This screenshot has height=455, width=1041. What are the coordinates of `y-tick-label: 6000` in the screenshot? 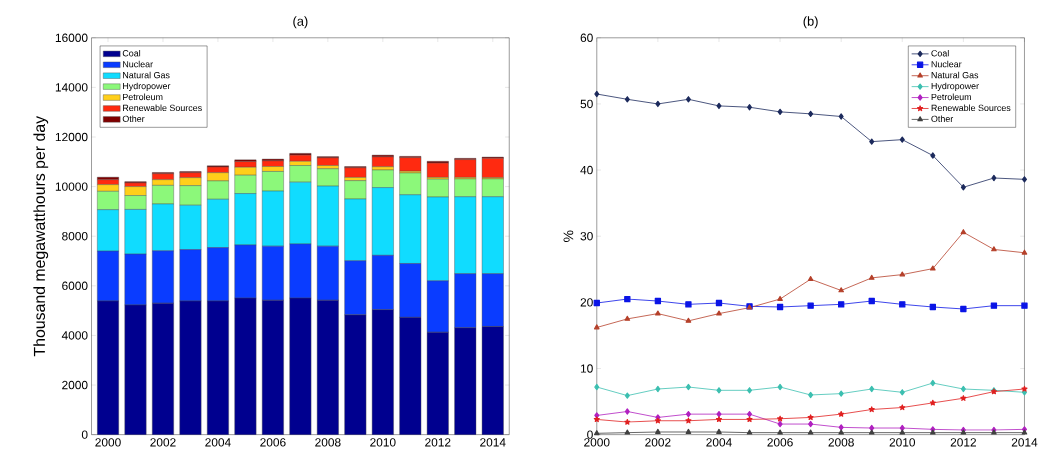 It's located at (75, 286).